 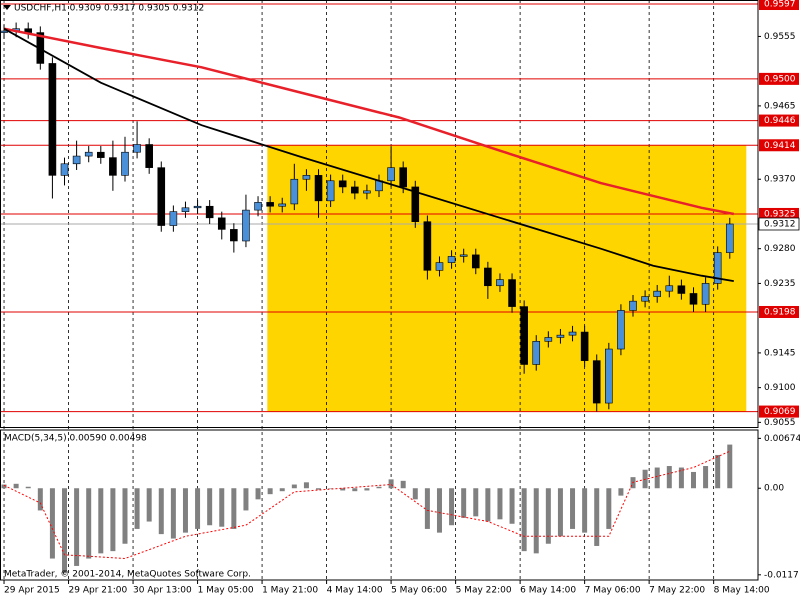 What do you see at coordinates (355, 591) in the screenshot?
I see `x-tick-label: 4 May 14:00` at bounding box center [355, 591].